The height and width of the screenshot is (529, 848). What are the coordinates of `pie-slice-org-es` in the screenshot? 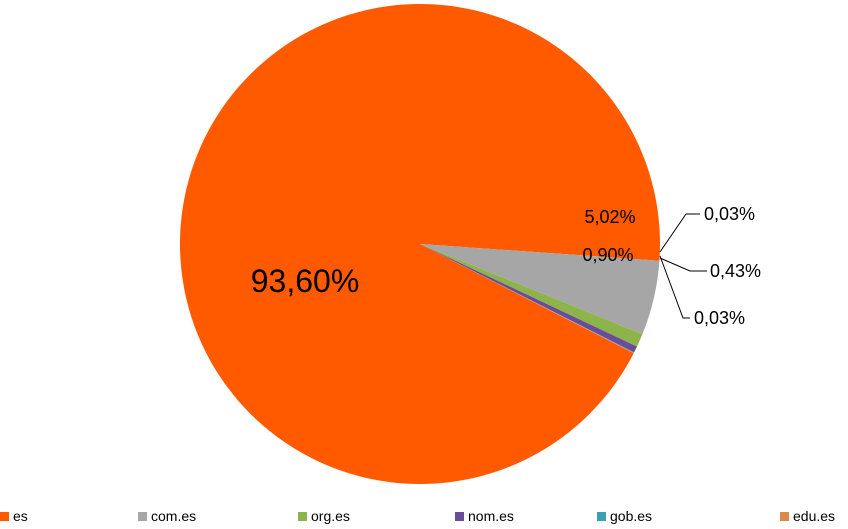 It's located at (531, 295).